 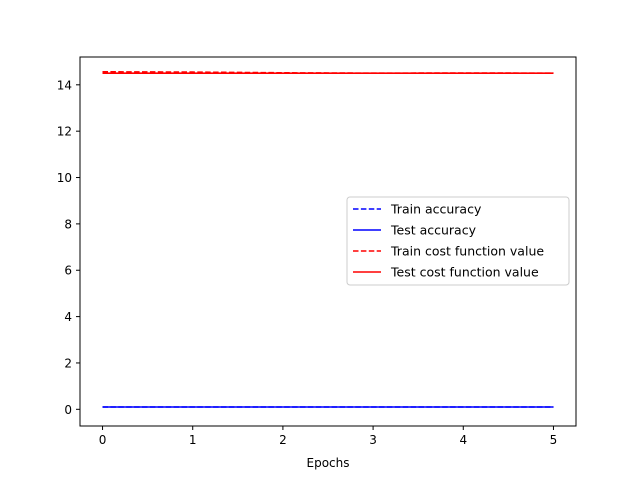 I want to click on y-tick-label: 10, so click(x=64, y=178).